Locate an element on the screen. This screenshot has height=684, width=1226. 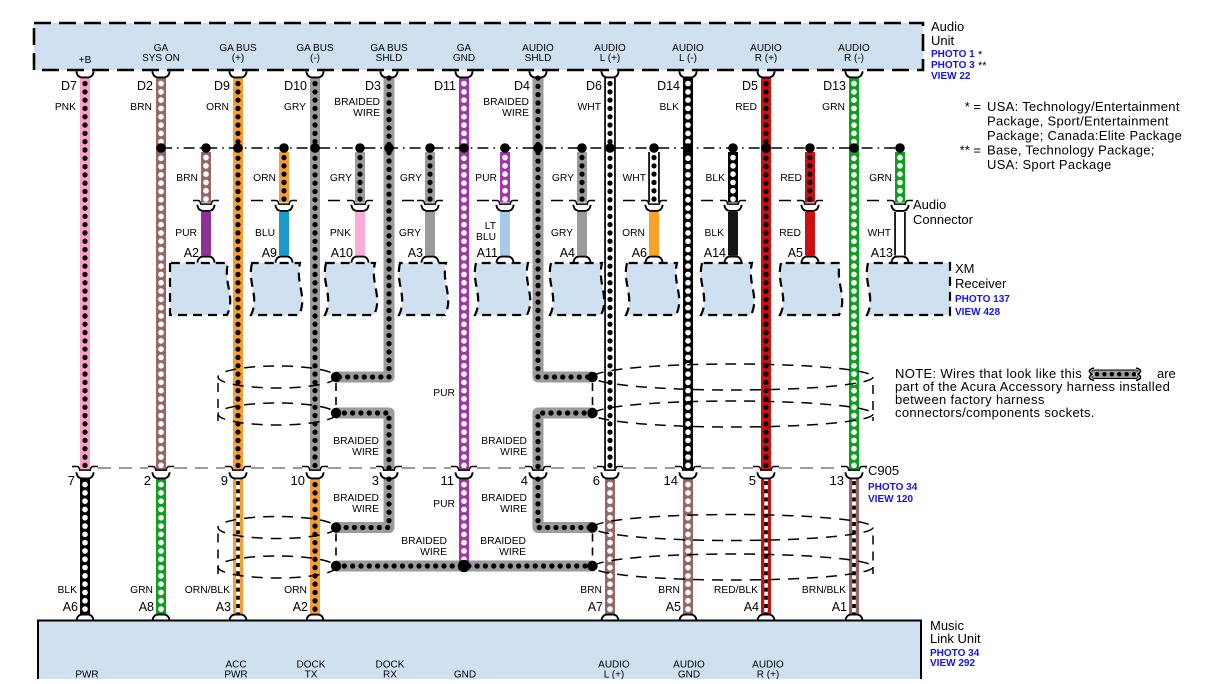
svg-text: VIEW 428 is located at coordinates (977, 312).